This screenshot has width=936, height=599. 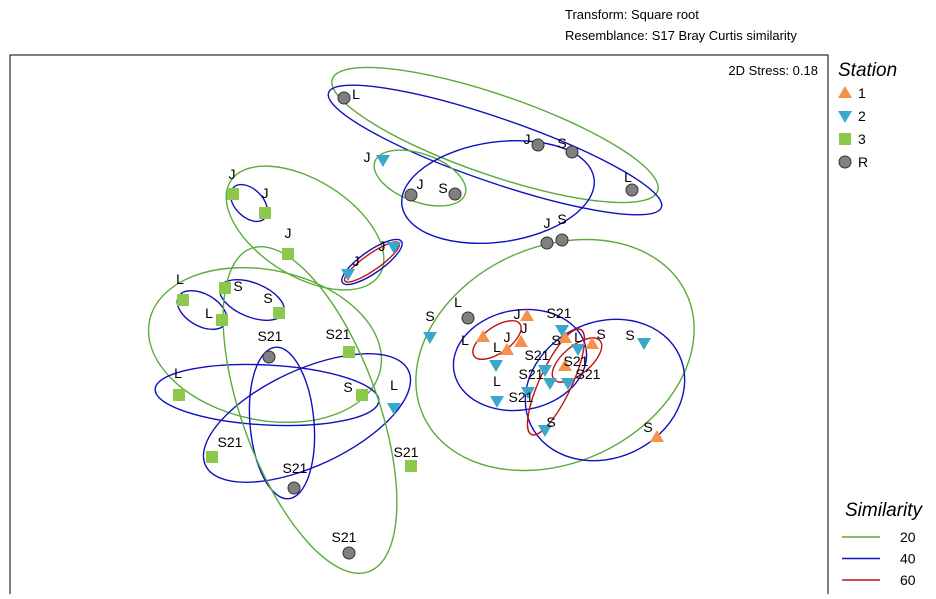 What do you see at coordinates (862, 139) in the screenshot?
I see `legend-label: 3` at bounding box center [862, 139].